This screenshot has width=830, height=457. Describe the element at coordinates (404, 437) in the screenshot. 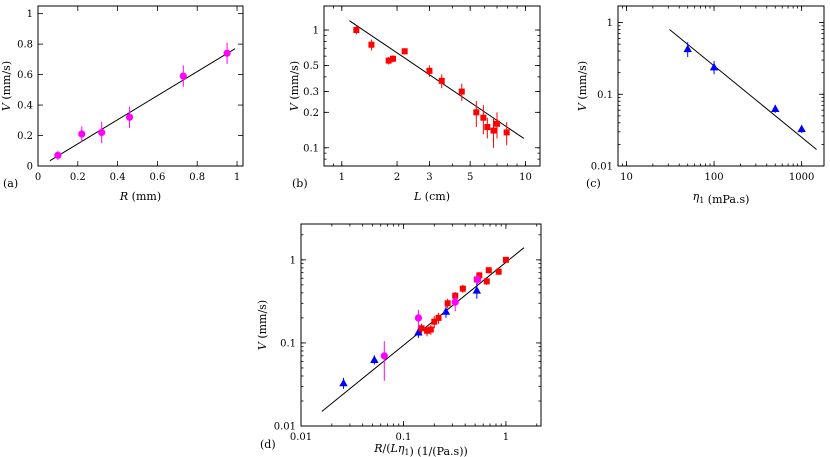

I see `panel-3-xticklabel-1: 0.1` at that location.